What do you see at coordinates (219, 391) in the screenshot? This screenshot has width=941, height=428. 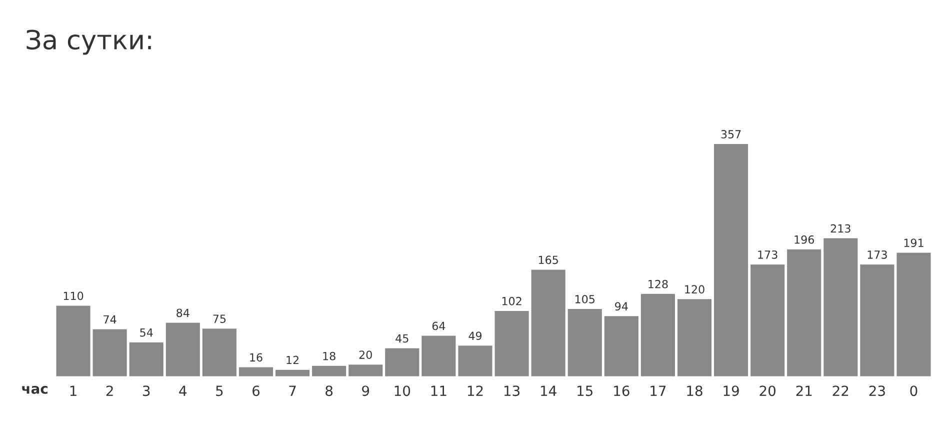 I see `x-tick-label: 5` at bounding box center [219, 391].